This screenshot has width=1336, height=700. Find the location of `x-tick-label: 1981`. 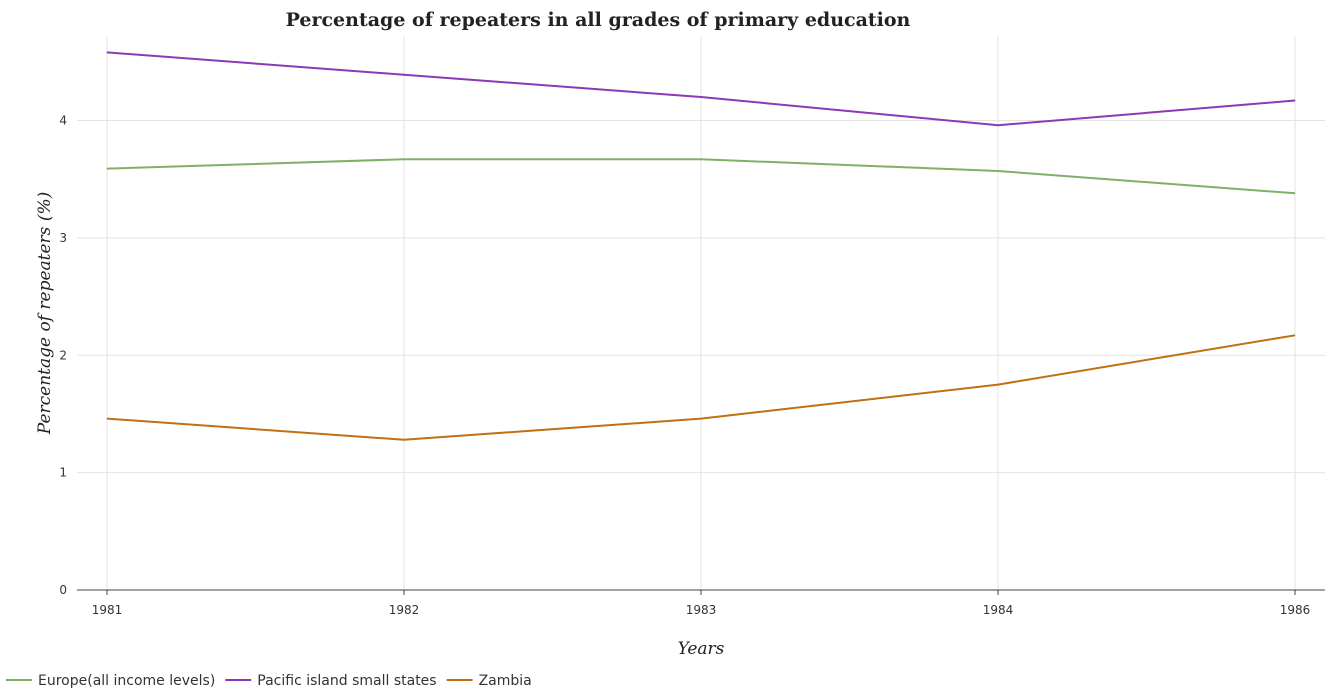

x-tick-label: 1981 is located at coordinates (107, 610).